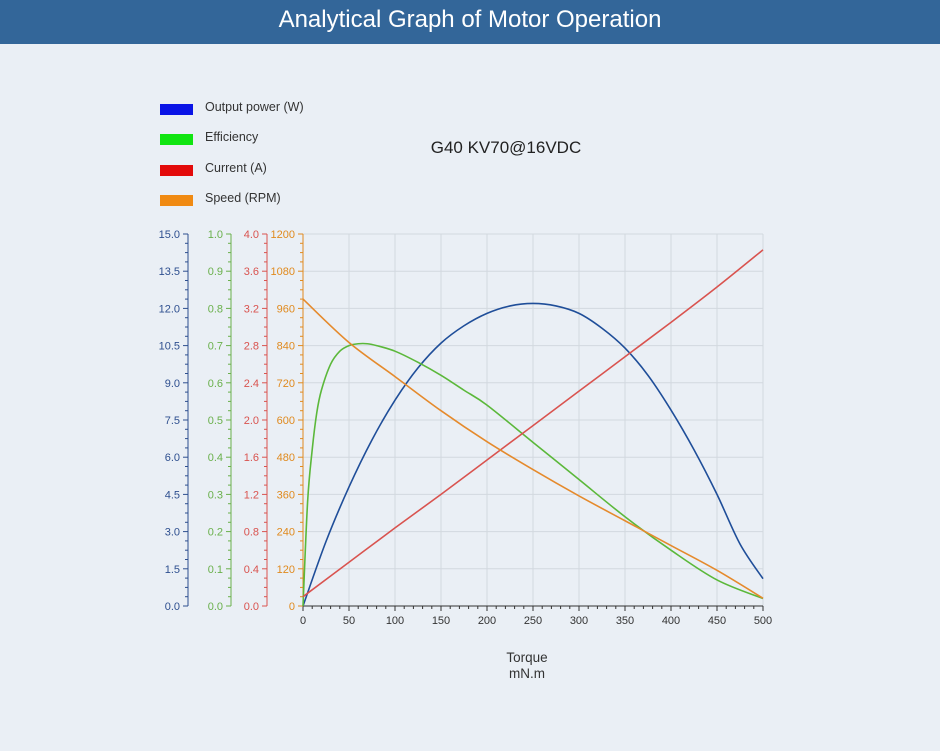 This screenshot has height=751, width=940. Describe the element at coordinates (251, 421) in the screenshot. I see `y-tick-label: 2.0` at that location.